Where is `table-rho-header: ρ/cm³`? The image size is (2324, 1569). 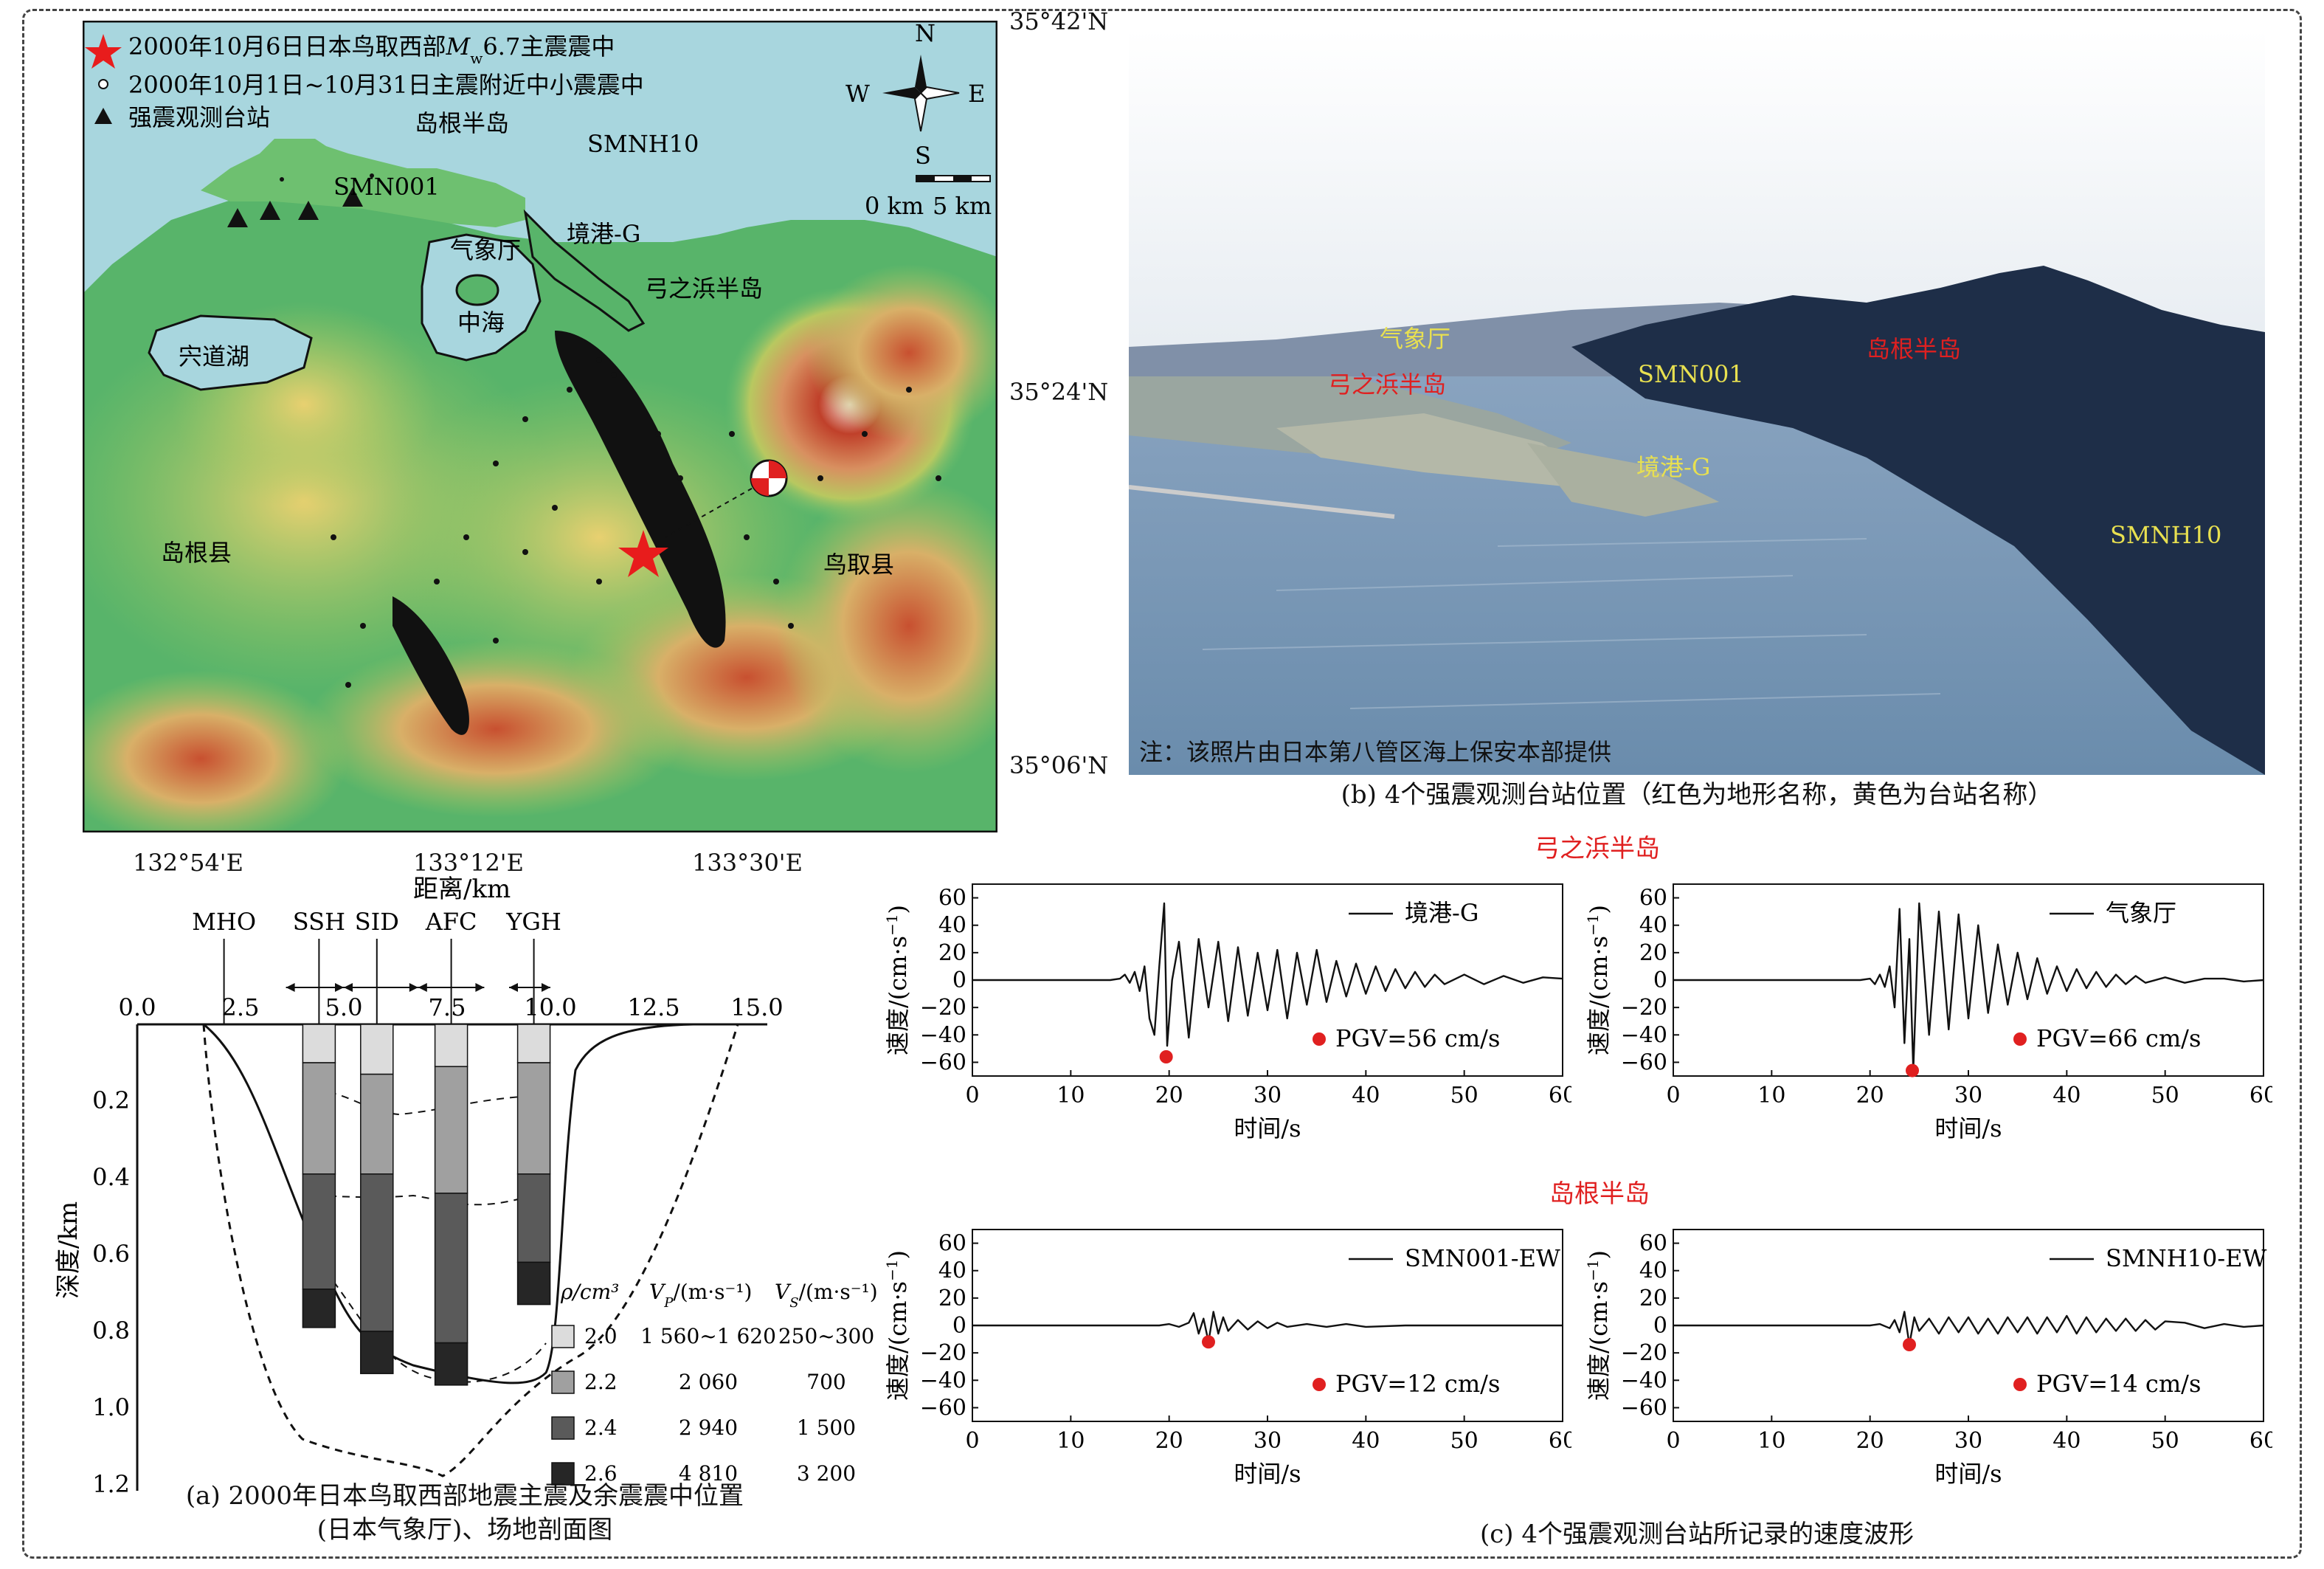
table-rho-header: ρ/cm³ is located at coordinates (589, 1292).